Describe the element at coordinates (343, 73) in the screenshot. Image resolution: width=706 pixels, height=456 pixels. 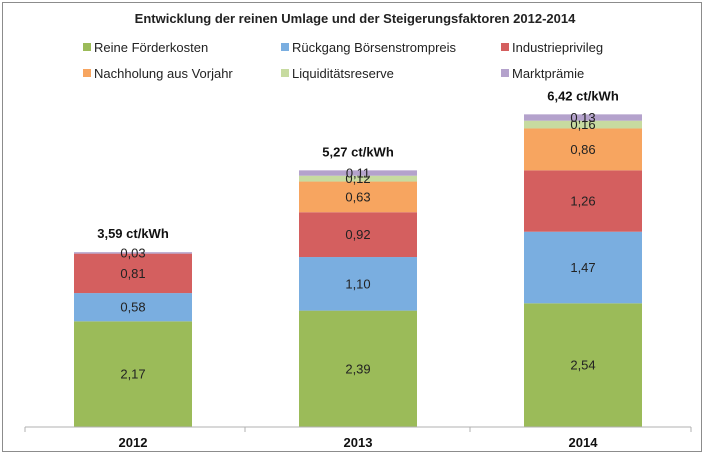
I see `legend-label: Liquiditätsreserve` at that location.